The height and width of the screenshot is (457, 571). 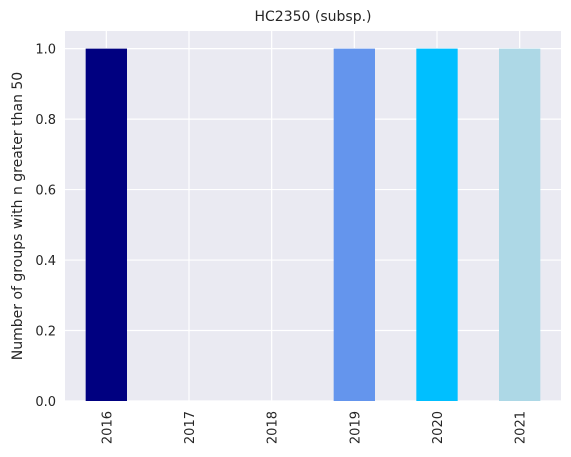 I want to click on x-tick-label: 2016, so click(x=107, y=427).